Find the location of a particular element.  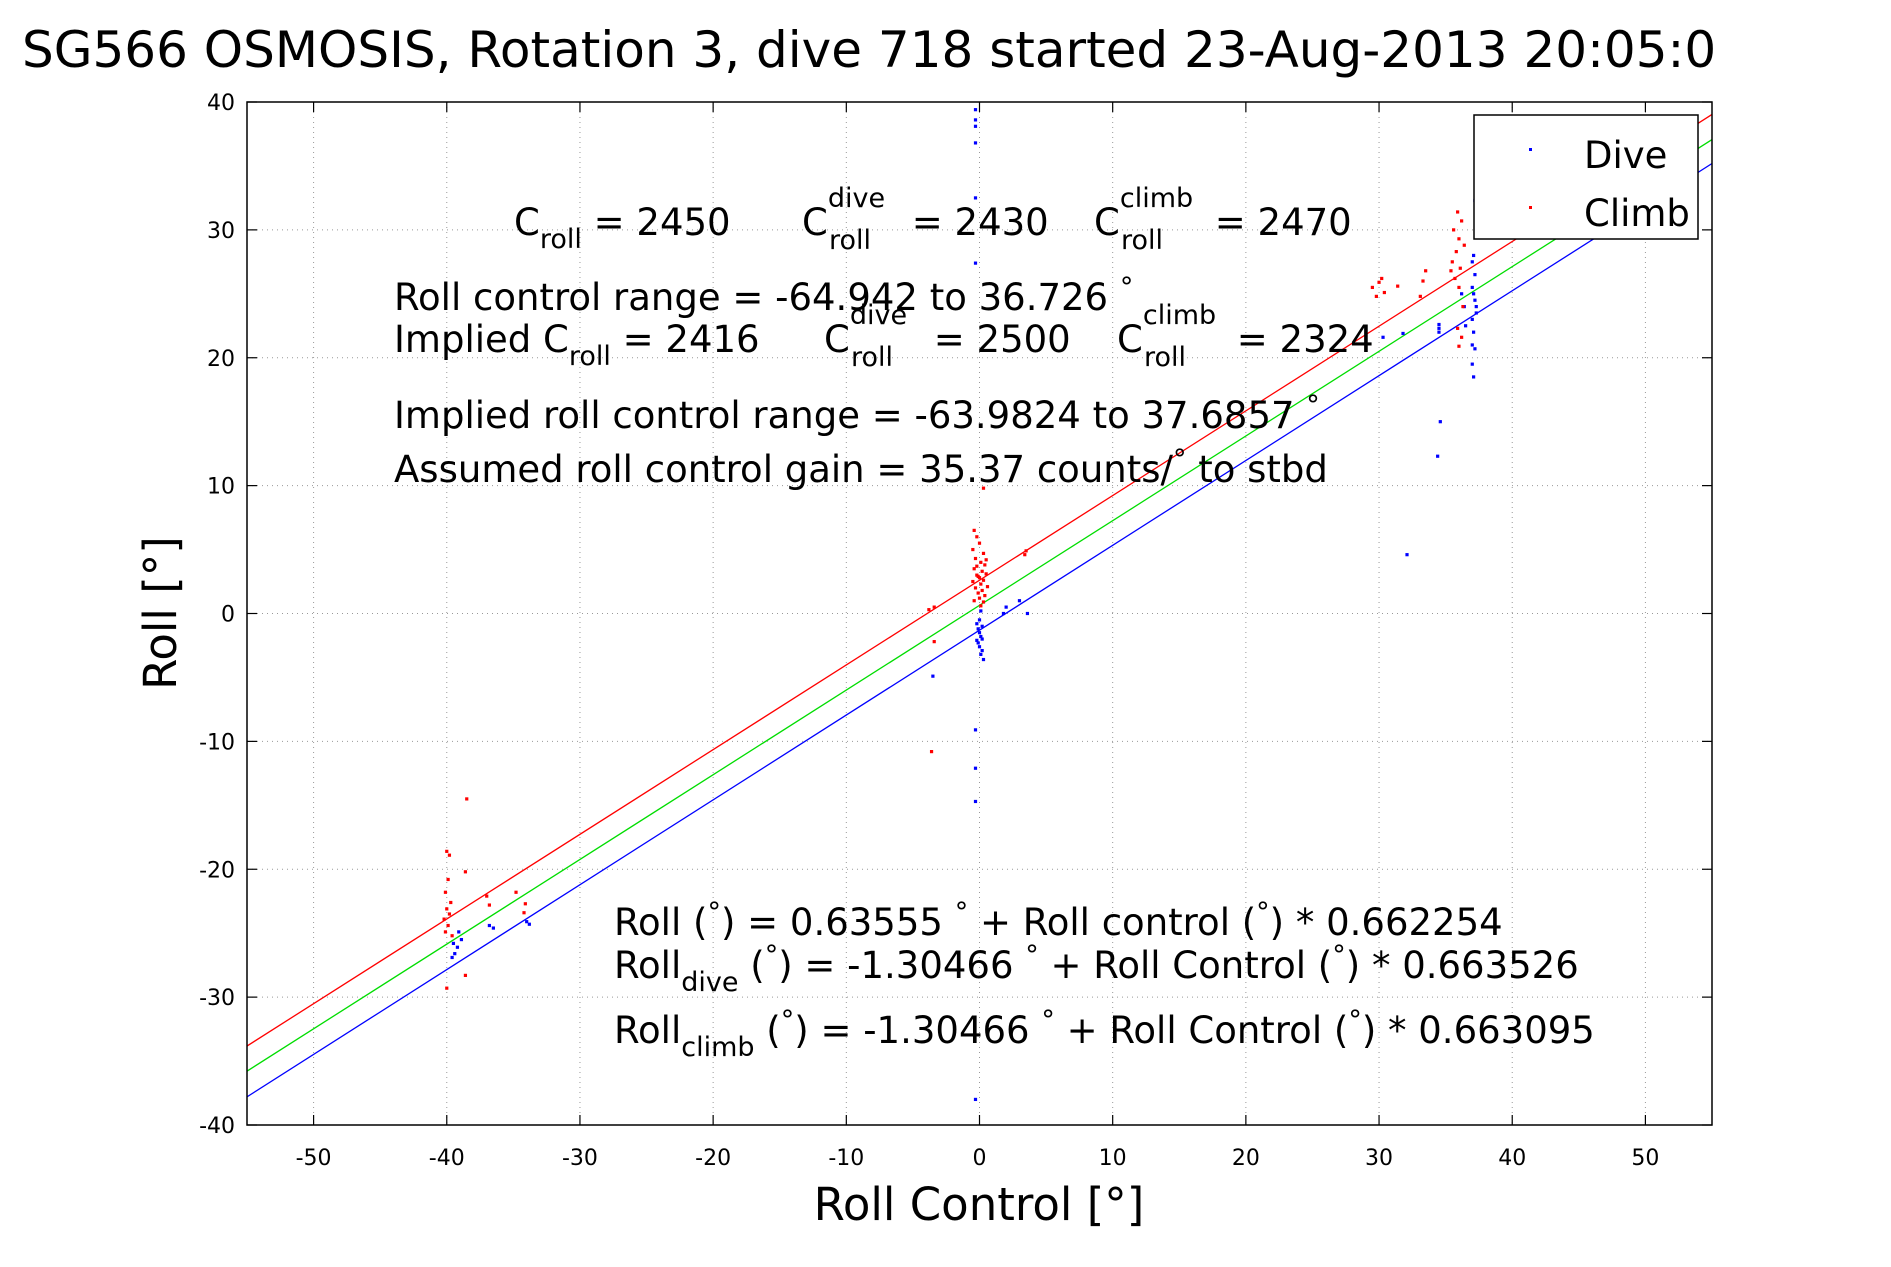

x-tick-label: -20 is located at coordinates (713, 1158).